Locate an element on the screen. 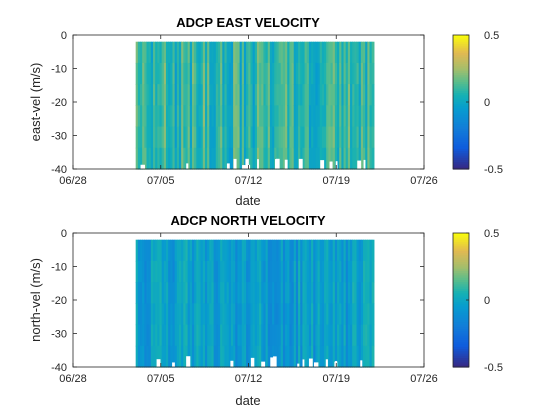 Image resolution: width=560 pixels, height=420 pixels. east-y-tick-label: -10 is located at coordinates (59, 70).